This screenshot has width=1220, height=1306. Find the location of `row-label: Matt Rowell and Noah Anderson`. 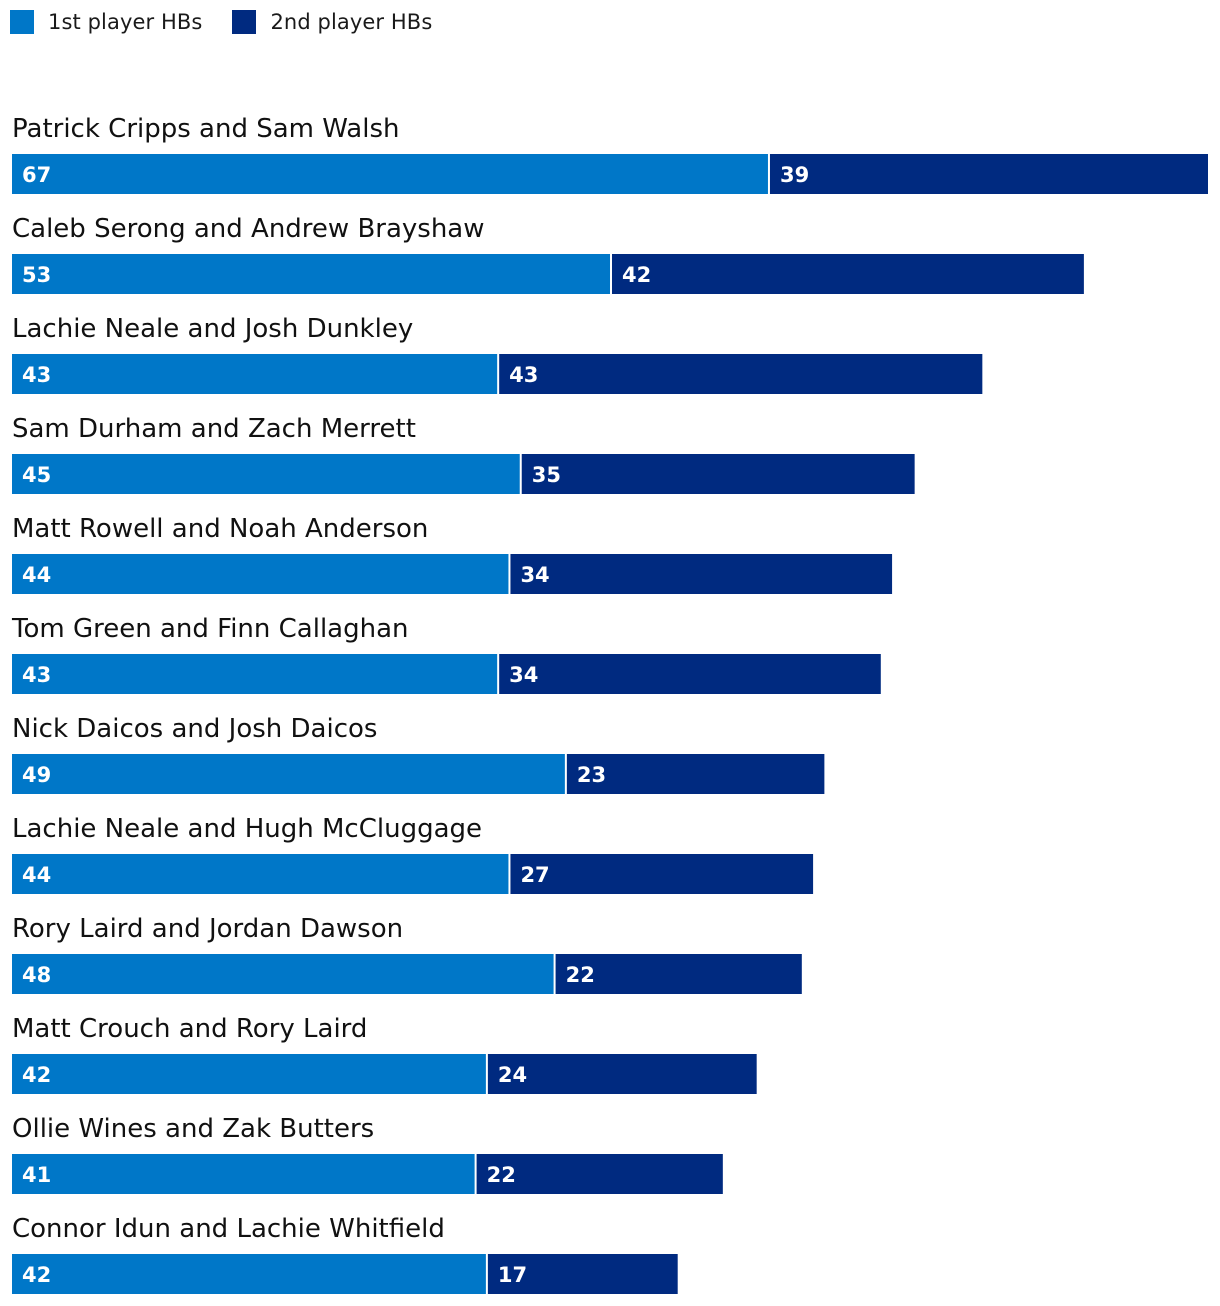

row-label: Matt Rowell and Noah Anderson is located at coordinates (220, 529).